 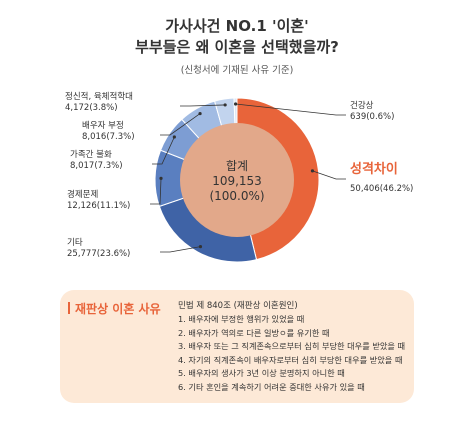 What do you see at coordinates (91, 154) in the screenshot?
I see `slice-label-가족간-불화: 가족간 불화` at bounding box center [91, 154].